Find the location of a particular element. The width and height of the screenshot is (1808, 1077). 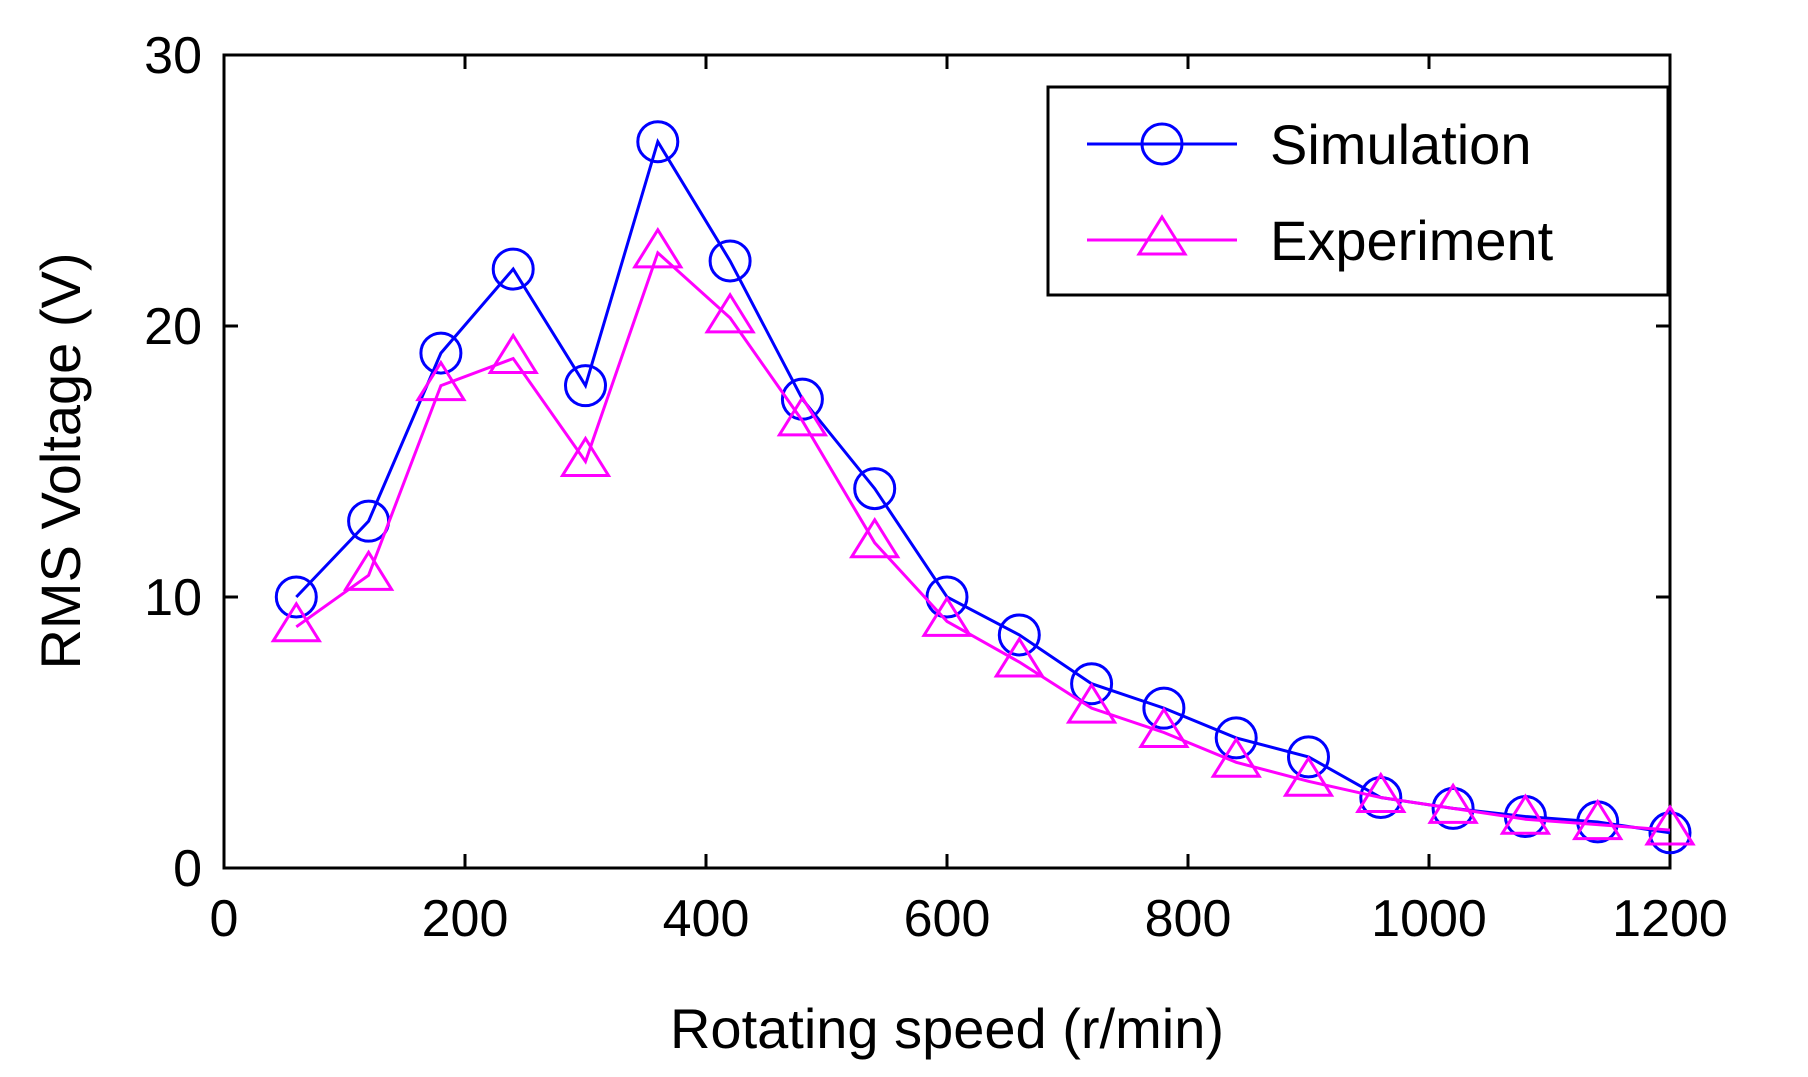

y-tick-label: 0 is located at coordinates (187, 869).